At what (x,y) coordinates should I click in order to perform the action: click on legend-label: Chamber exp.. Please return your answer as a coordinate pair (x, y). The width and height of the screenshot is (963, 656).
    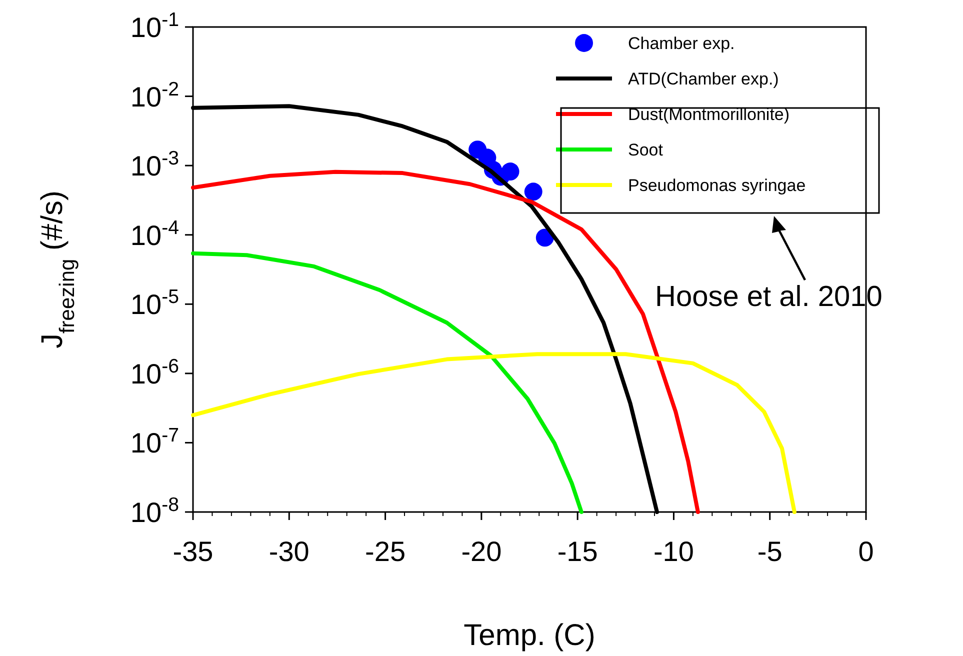
    Looking at the image, I should click on (681, 43).